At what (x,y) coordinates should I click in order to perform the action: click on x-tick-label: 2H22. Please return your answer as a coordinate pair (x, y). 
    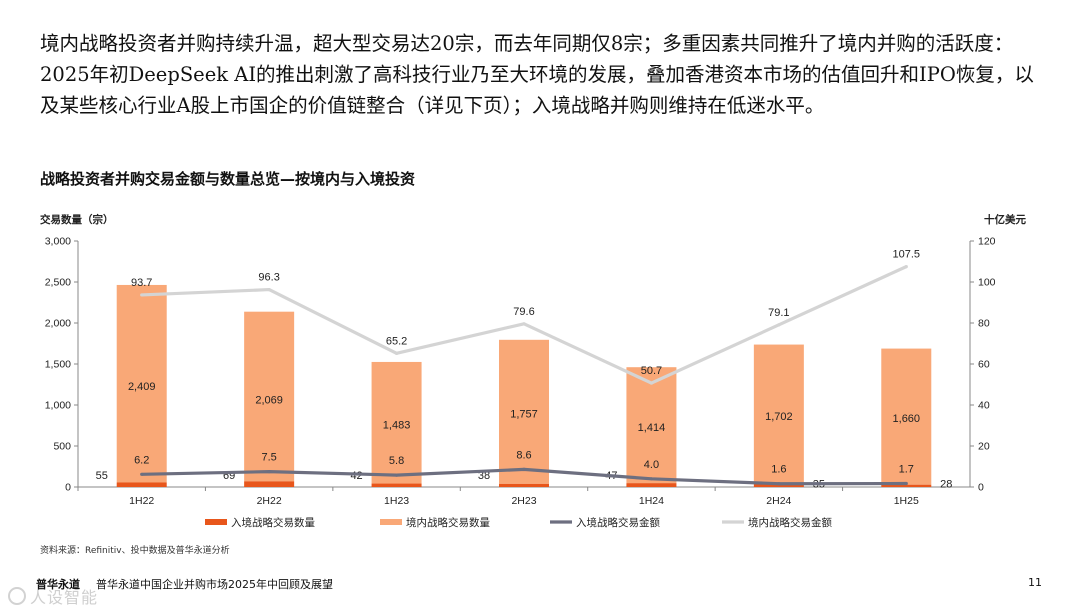
    Looking at the image, I should click on (269, 501).